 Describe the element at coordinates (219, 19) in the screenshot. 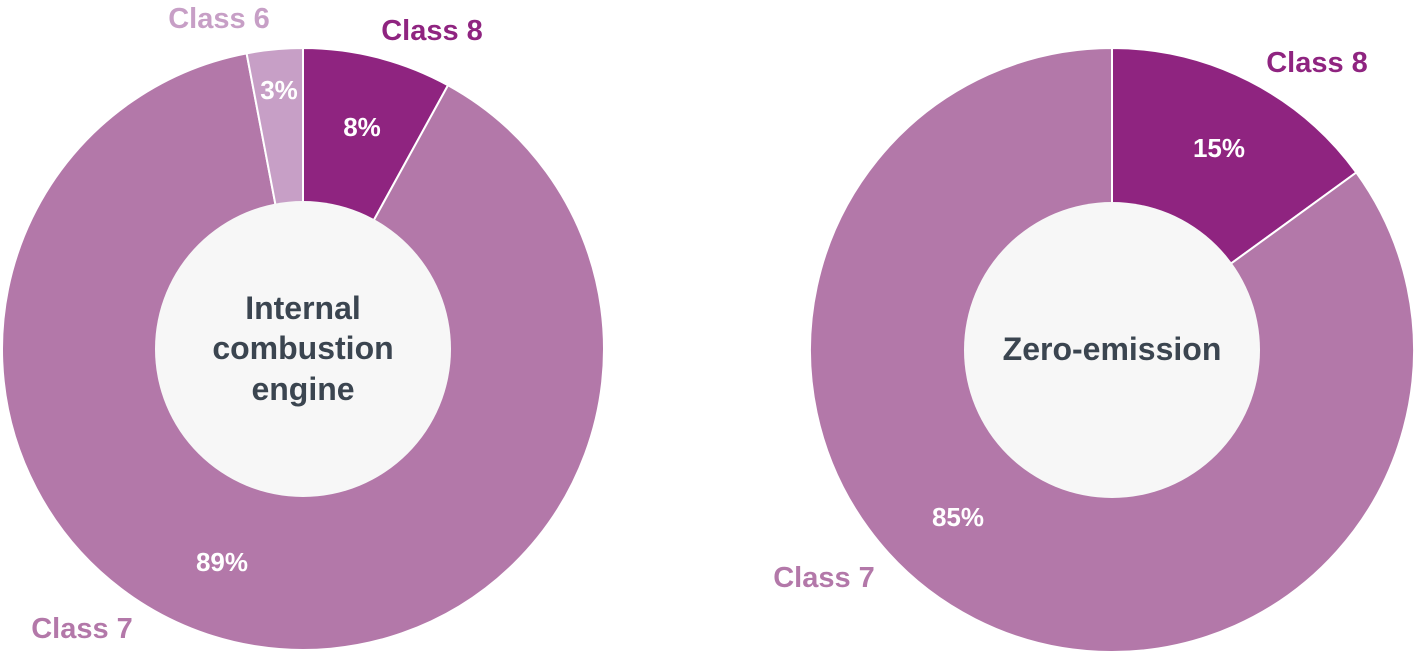

I see `category-label: Class 6` at that location.